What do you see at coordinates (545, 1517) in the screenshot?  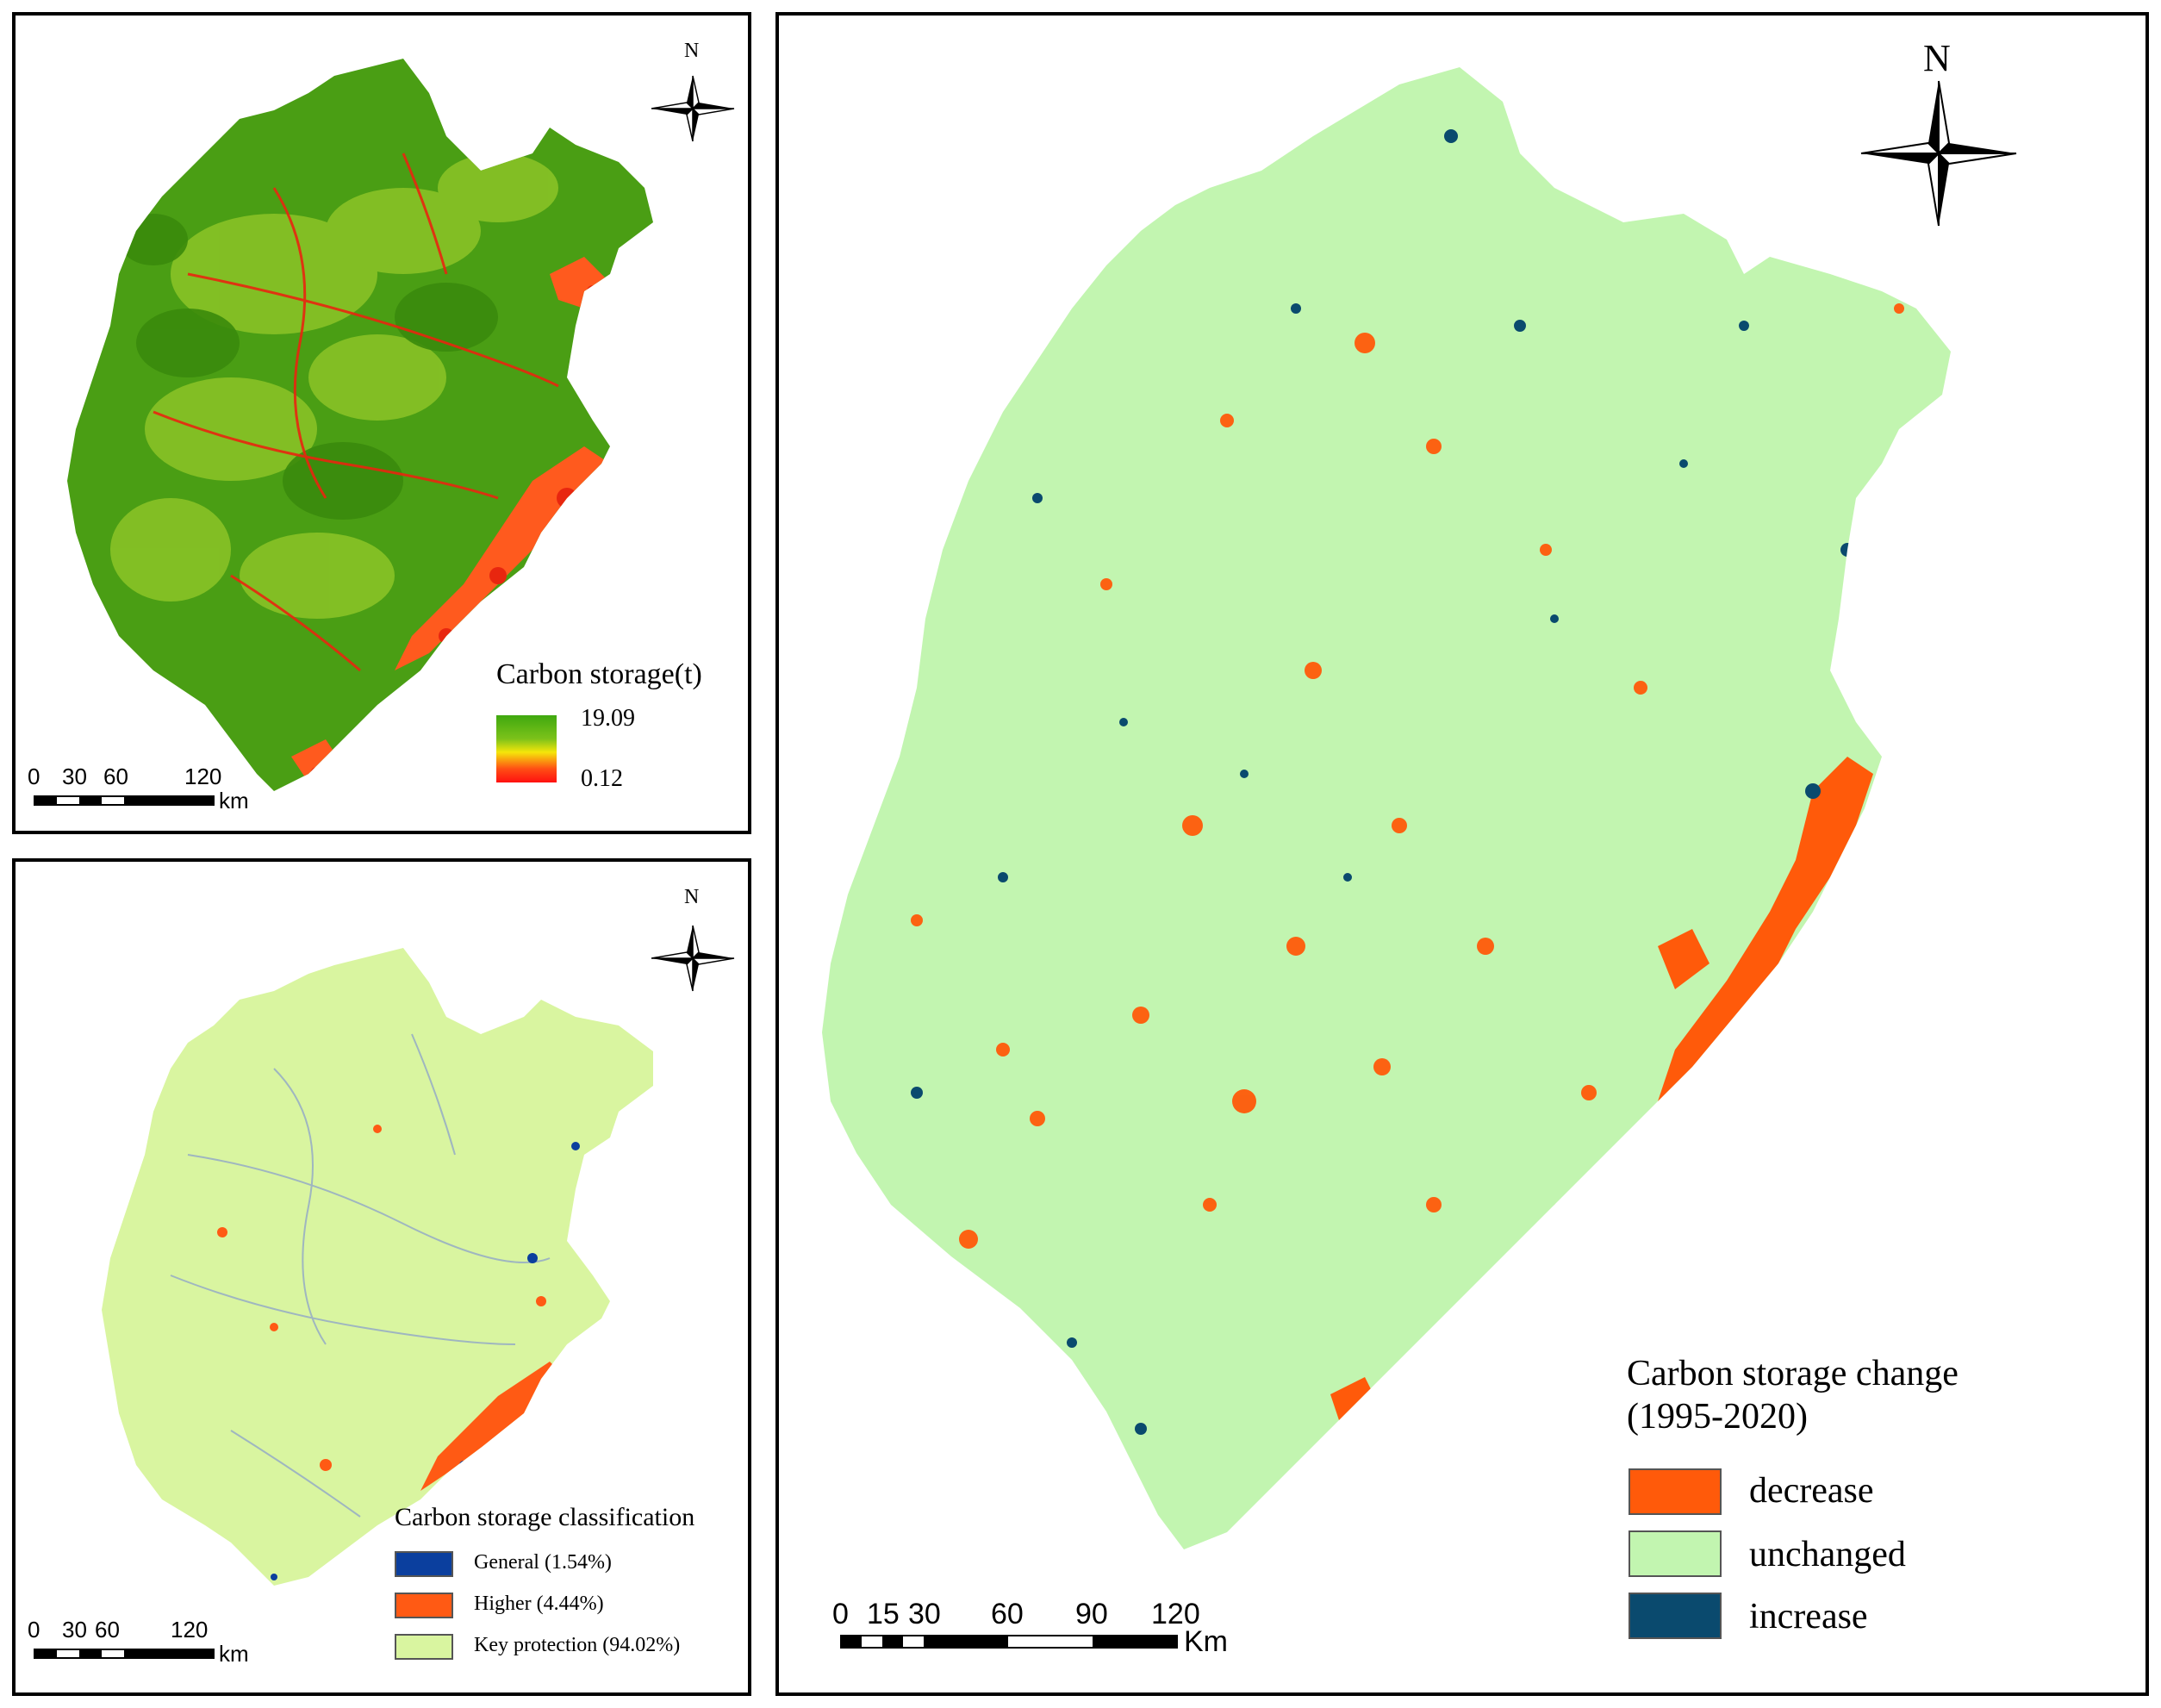 I see `legend-title: Carbon storage classification` at bounding box center [545, 1517].